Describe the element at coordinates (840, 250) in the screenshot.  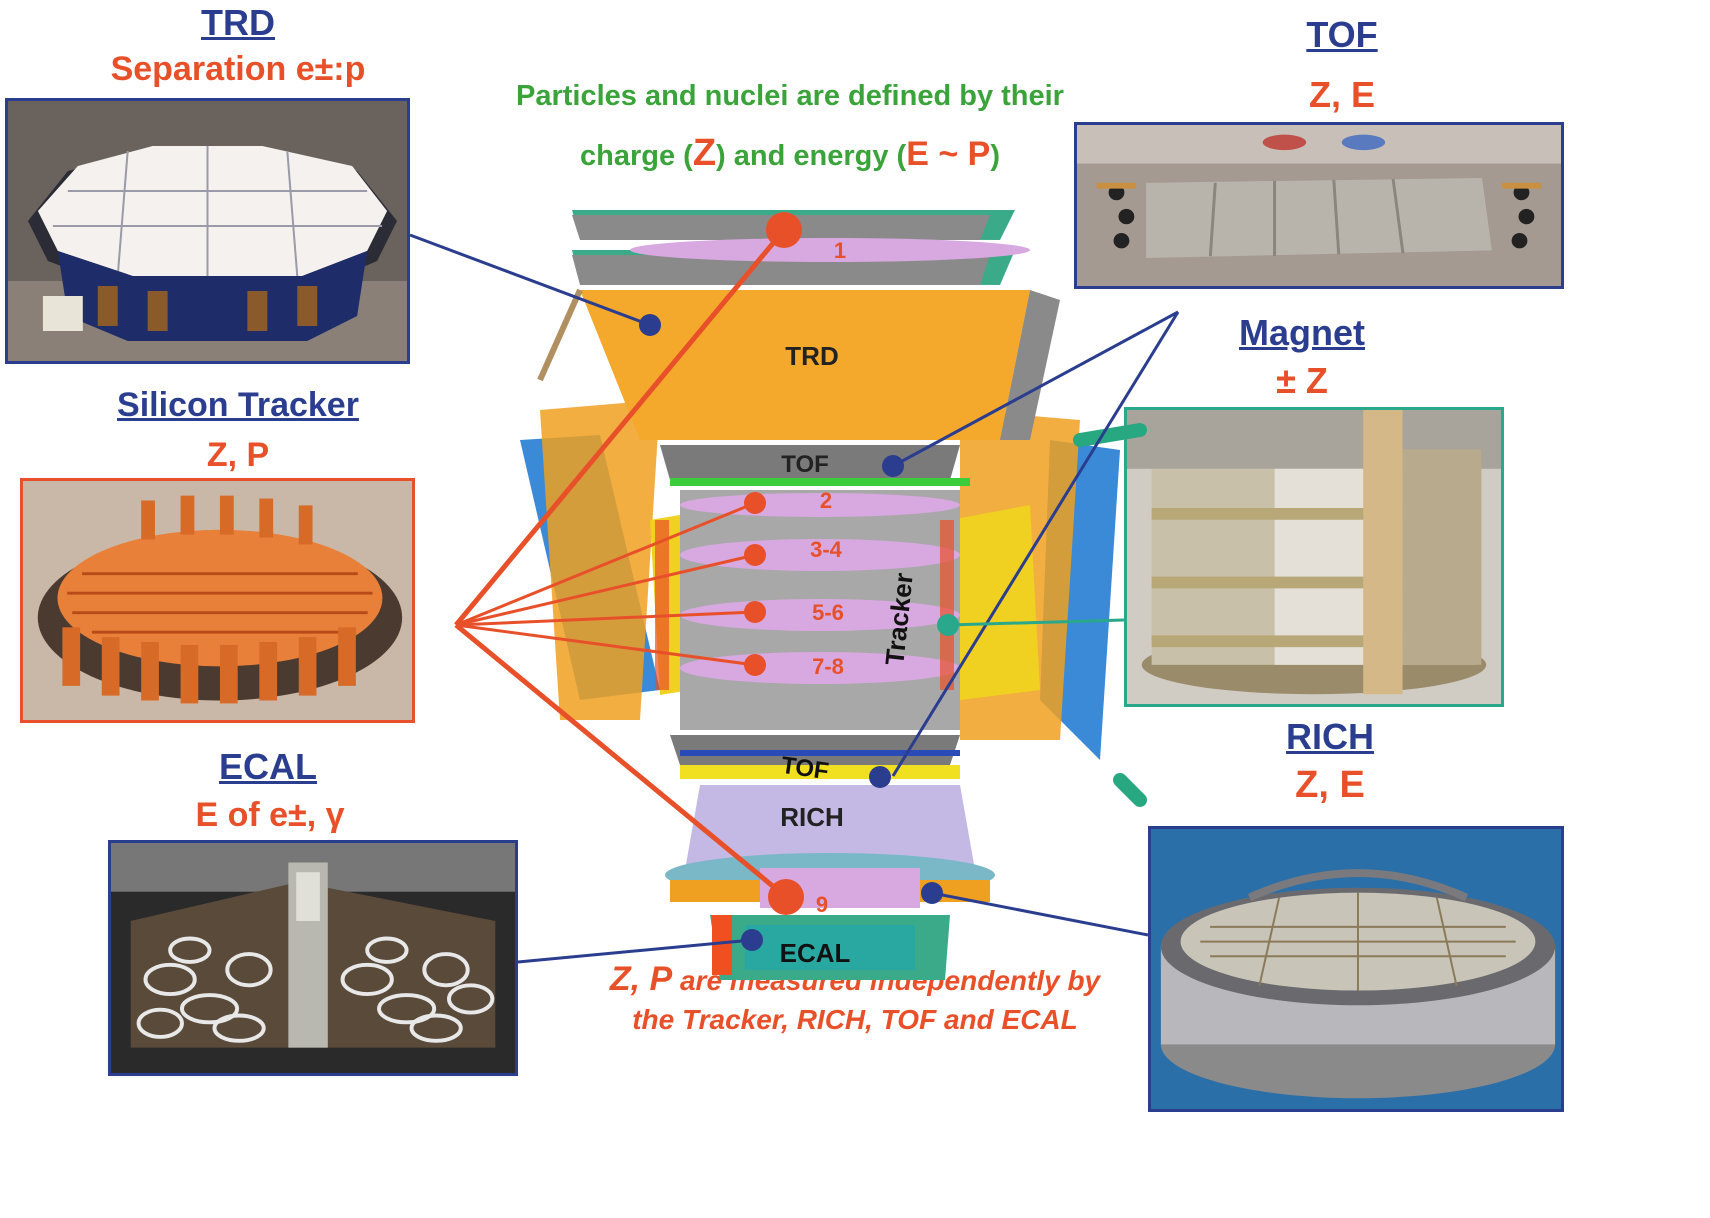
I see `label-layer-1: 1` at that location.